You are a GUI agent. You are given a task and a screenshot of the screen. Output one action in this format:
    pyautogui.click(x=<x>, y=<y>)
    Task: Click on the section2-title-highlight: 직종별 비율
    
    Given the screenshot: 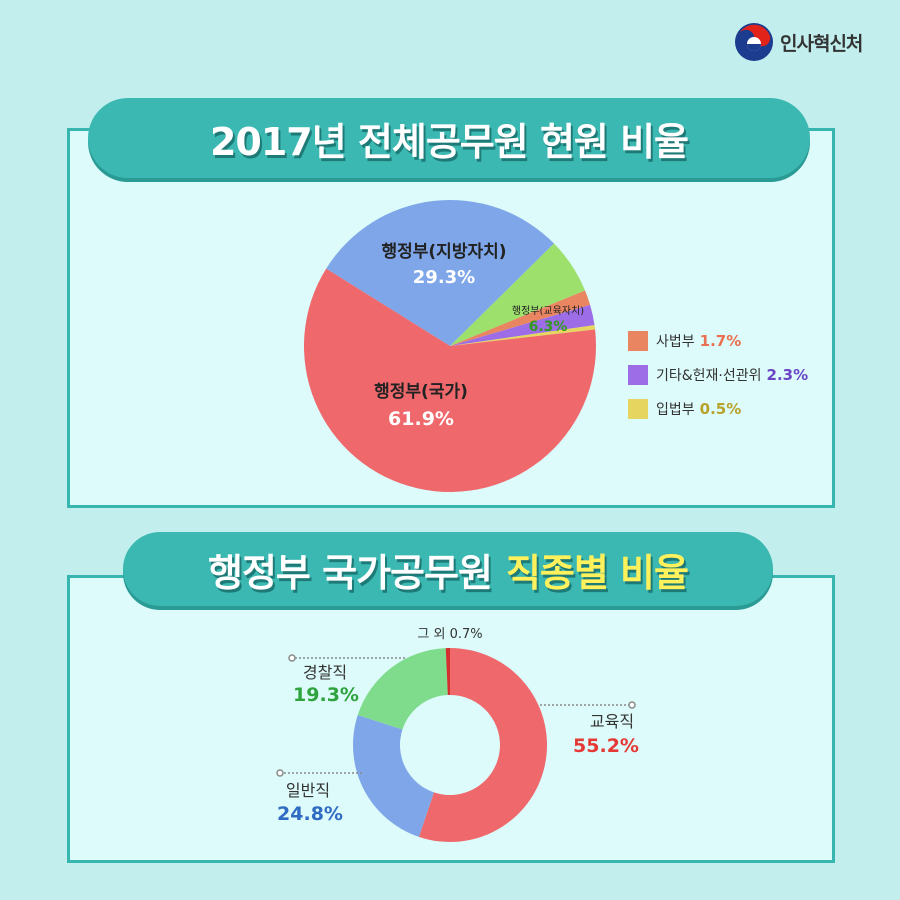 What is the action you would take?
    pyautogui.click(x=597, y=572)
    